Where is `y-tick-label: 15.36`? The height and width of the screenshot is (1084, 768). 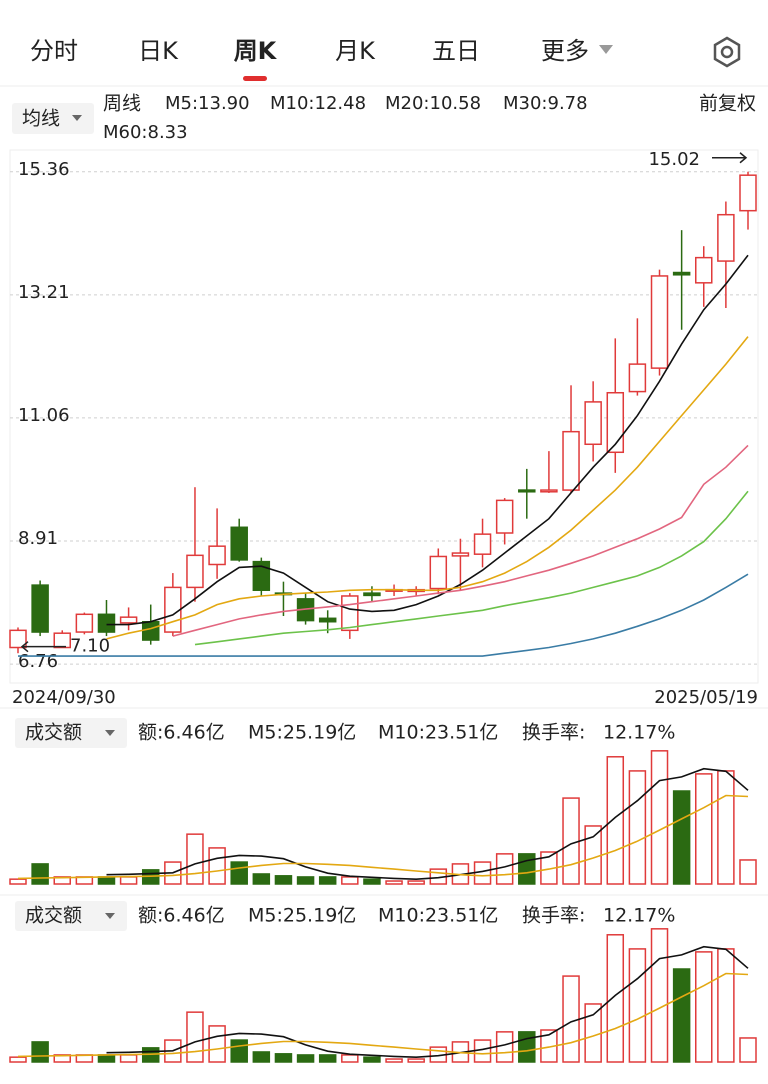
y-tick-label: 15.36 is located at coordinates (44, 169).